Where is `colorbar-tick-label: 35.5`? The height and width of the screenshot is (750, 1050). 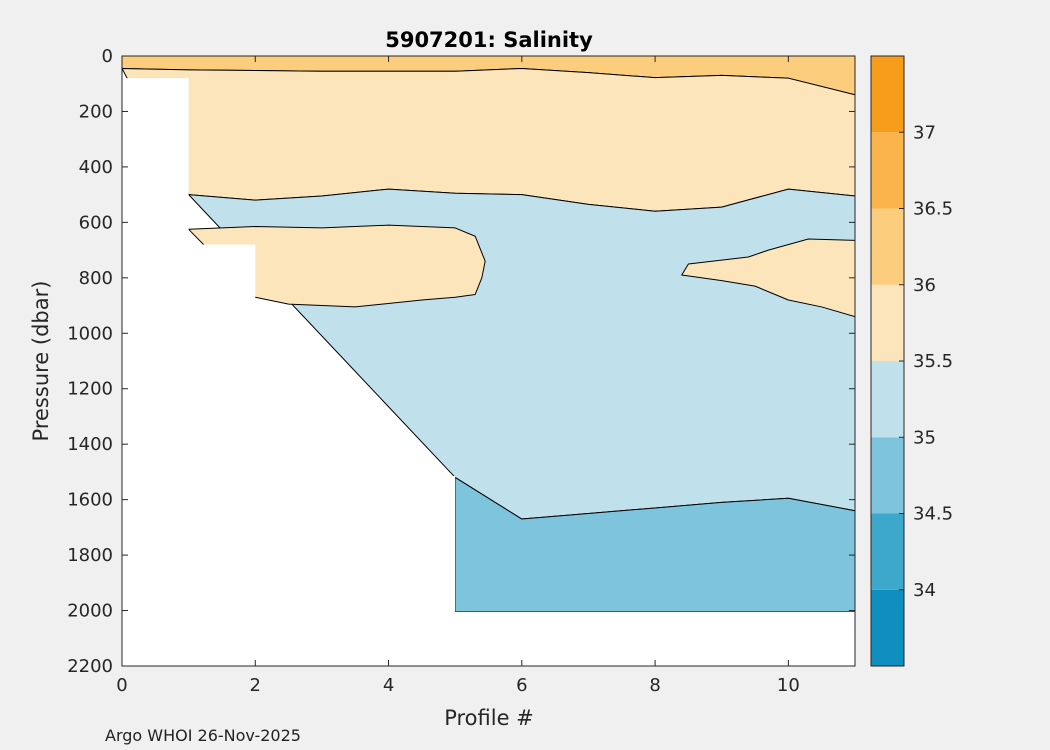 colorbar-tick-label: 35.5 is located at coordinates (933, 361).